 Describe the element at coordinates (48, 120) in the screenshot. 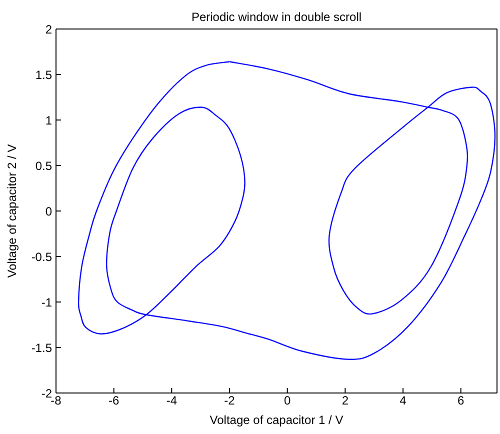

I see `y-tick-label: 1` at that location.